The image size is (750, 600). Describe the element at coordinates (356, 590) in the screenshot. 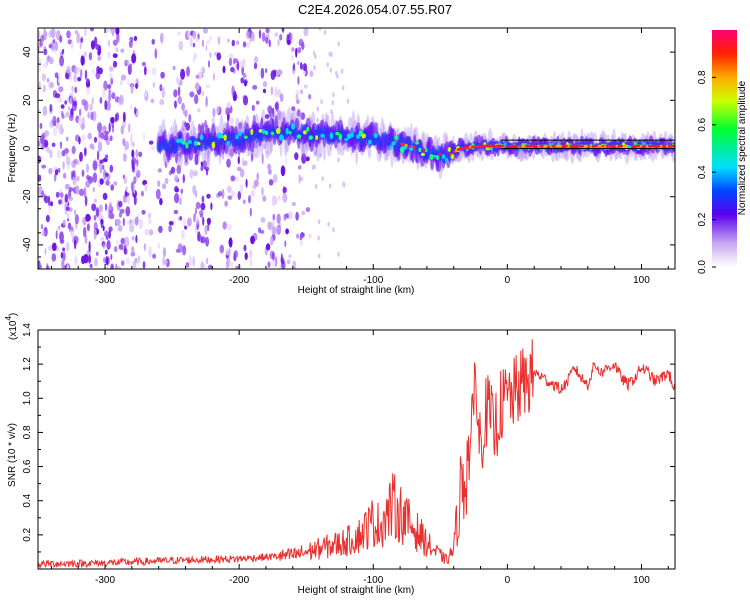

I see `snr-x-label: Height of straight line (km)` at that location.